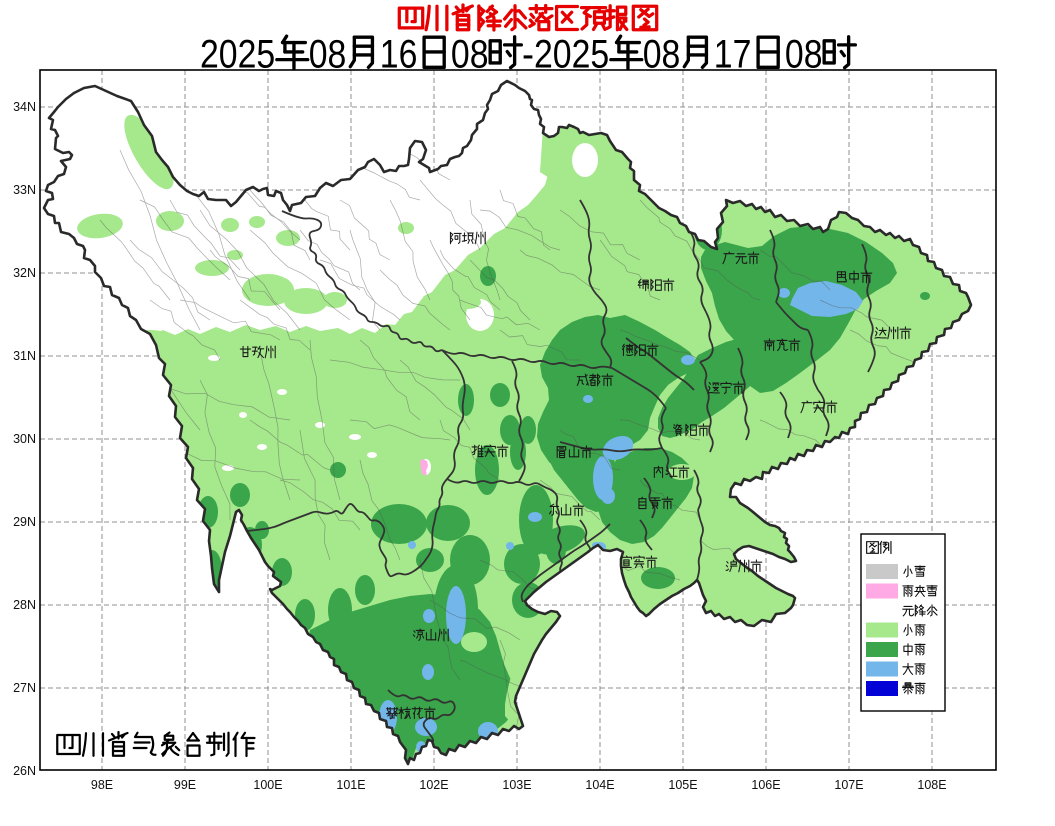 This screenshot has width=1055, height=826. What do you see at coordinates (765, 785) in the screenshot?
I see `svg-text: 106E` at bounding box center [765, 785].